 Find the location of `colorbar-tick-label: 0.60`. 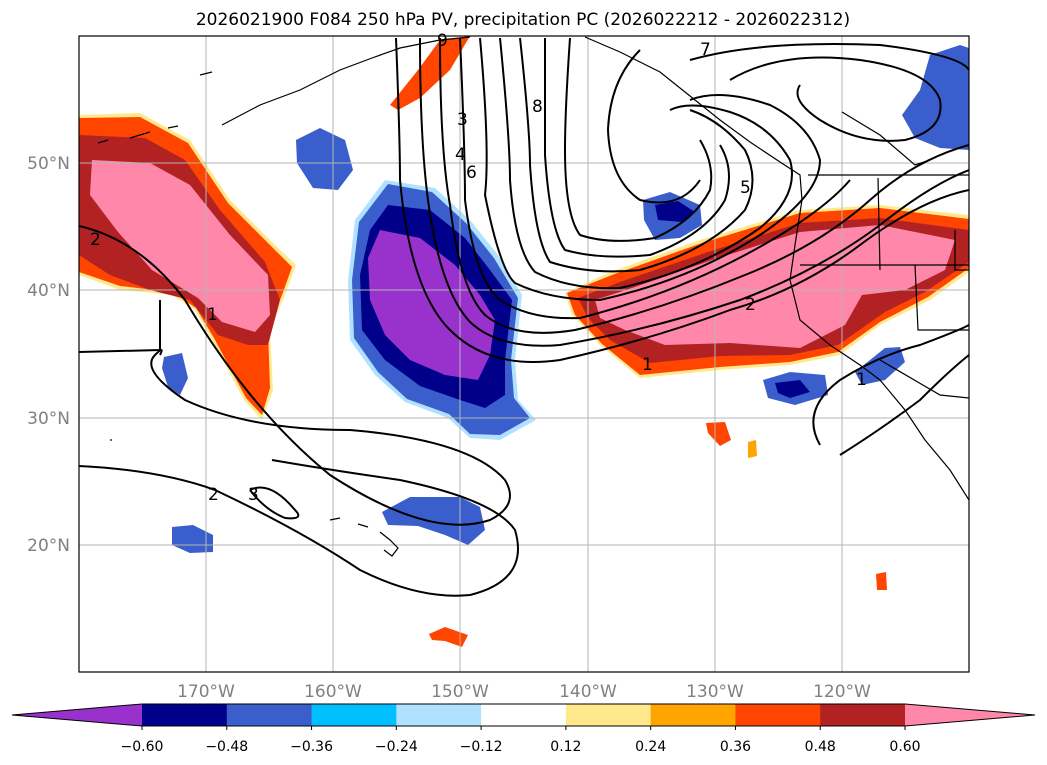

colorbar-tick-label: 0.60 is located at coordinates (904, 747).